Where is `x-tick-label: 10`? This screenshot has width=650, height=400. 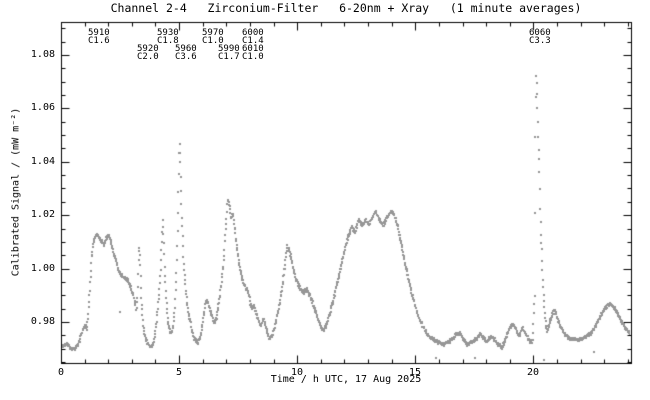
x-tick-label: 10 is located at coordinates (297, 372).